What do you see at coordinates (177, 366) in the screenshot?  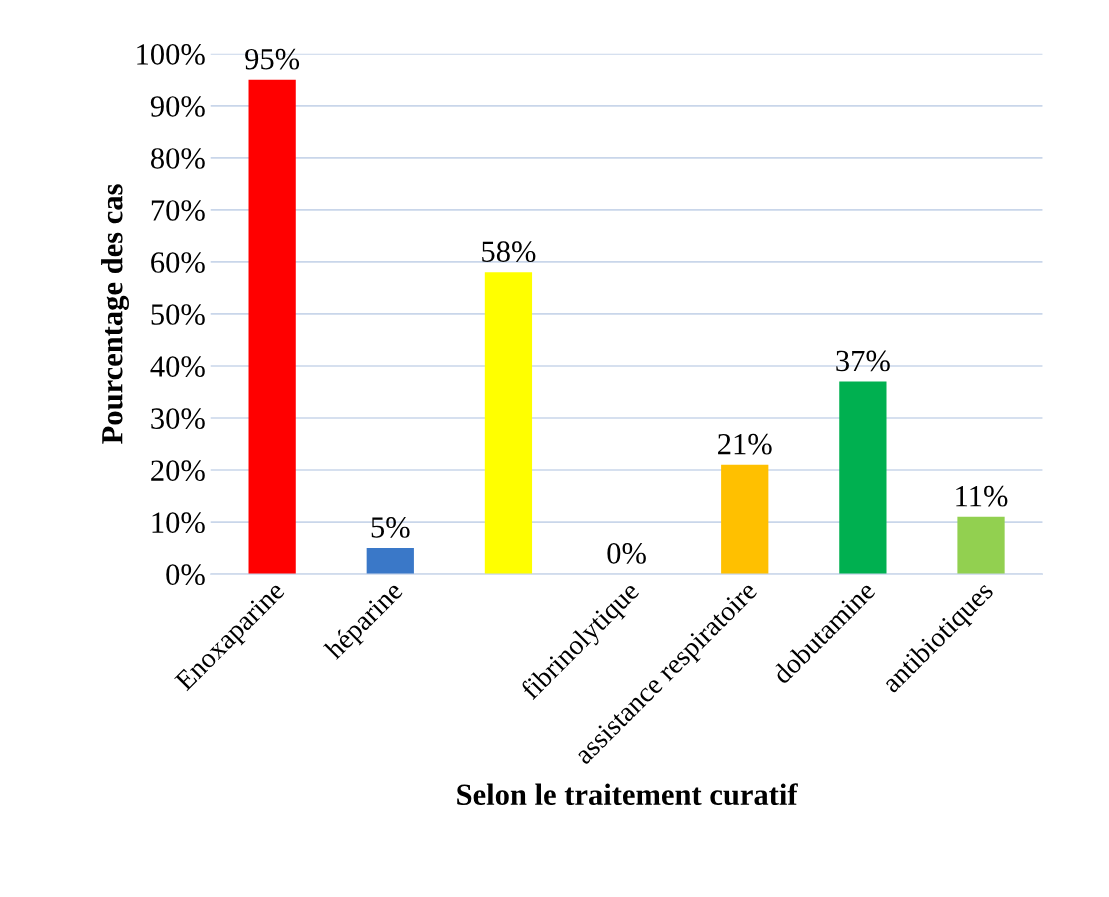 I see `y-tick-label: 40%` at bounding box center [177, 366].